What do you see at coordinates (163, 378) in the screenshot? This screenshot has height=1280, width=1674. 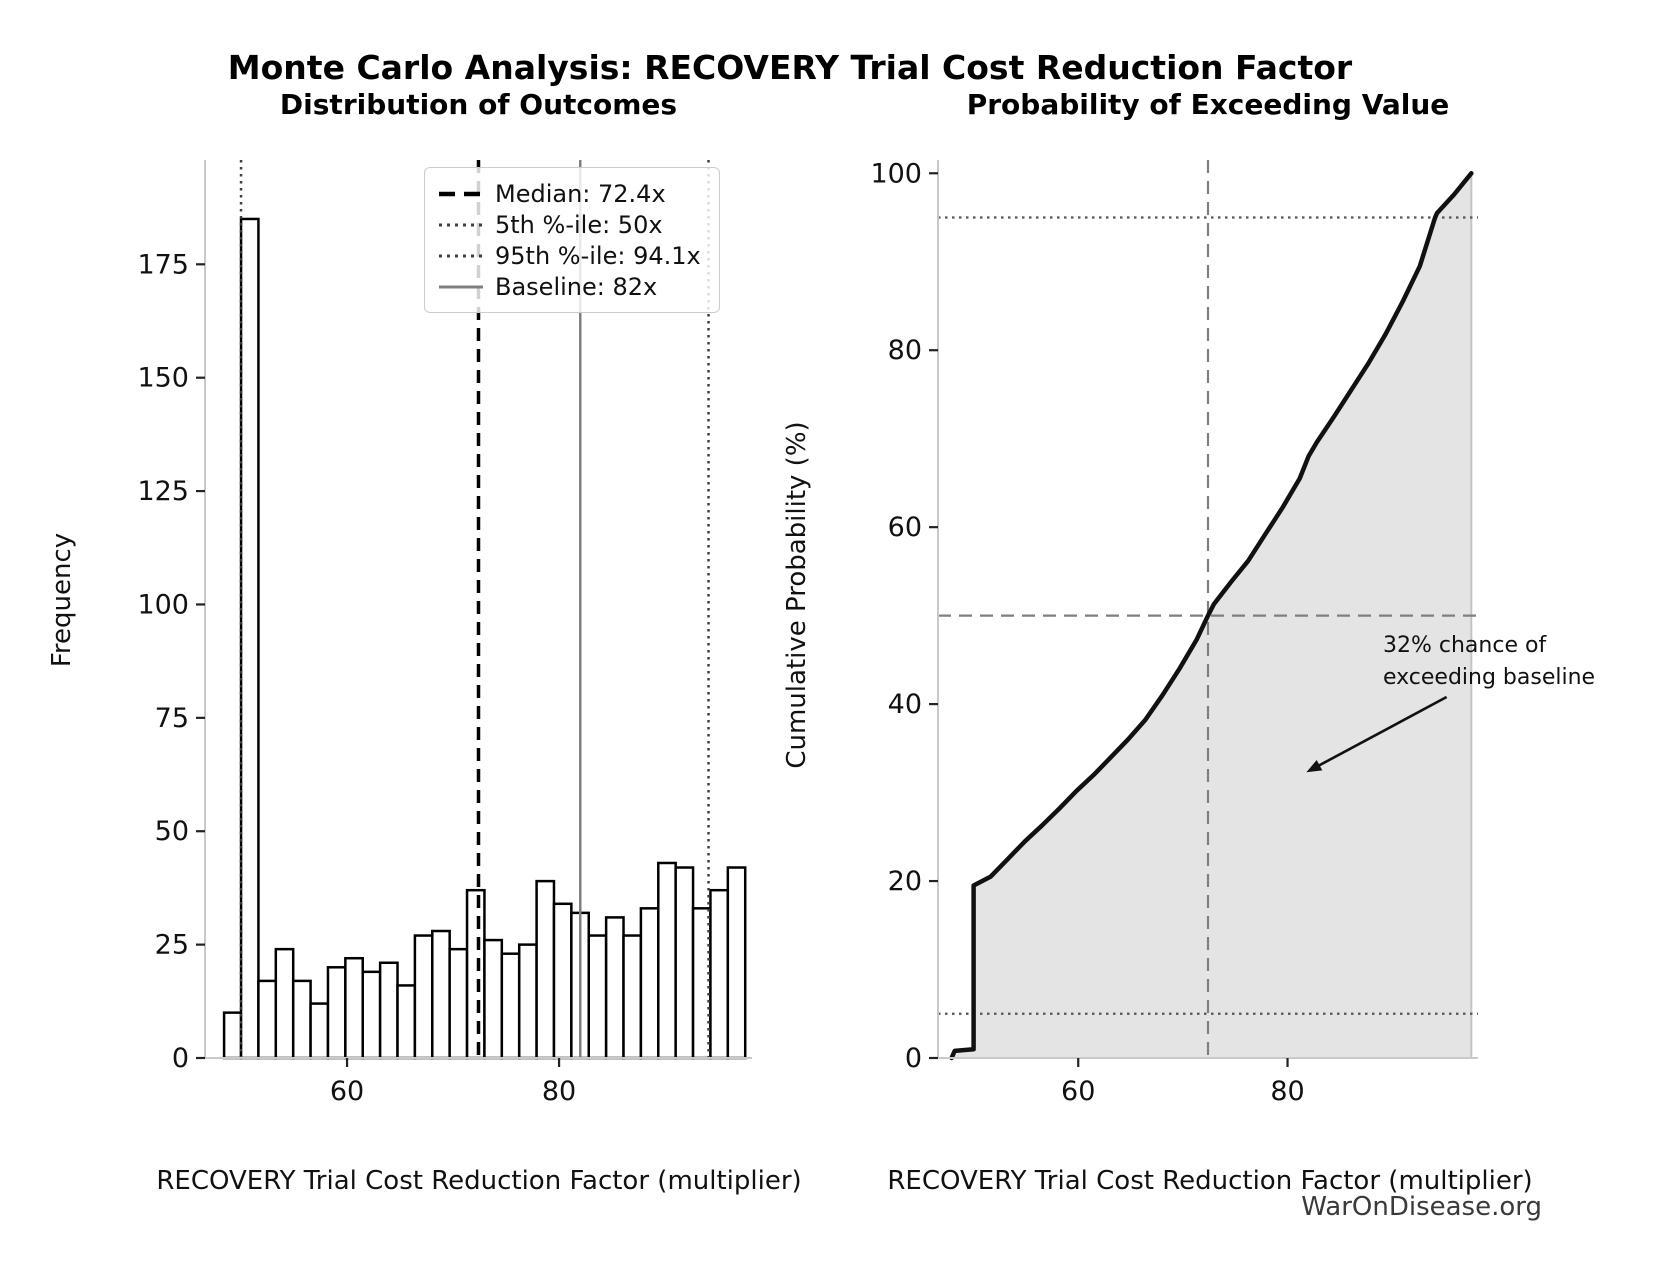 I see `svg-text: 150` at bounding box center [163, 378].